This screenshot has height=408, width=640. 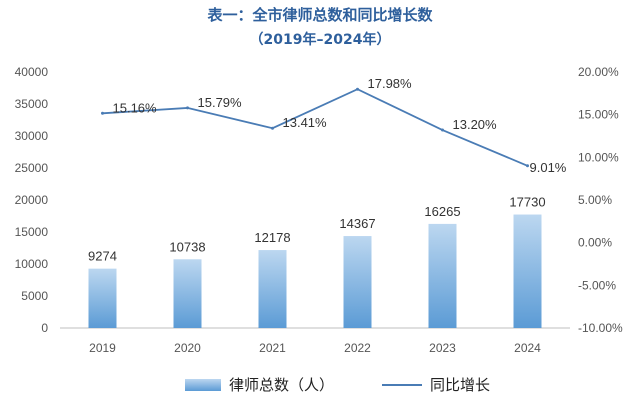 What do you see at coordinates (475, 124) in the screenshot?
I see `growth-value-label: 13.20%` at bounding box center [475, 124].